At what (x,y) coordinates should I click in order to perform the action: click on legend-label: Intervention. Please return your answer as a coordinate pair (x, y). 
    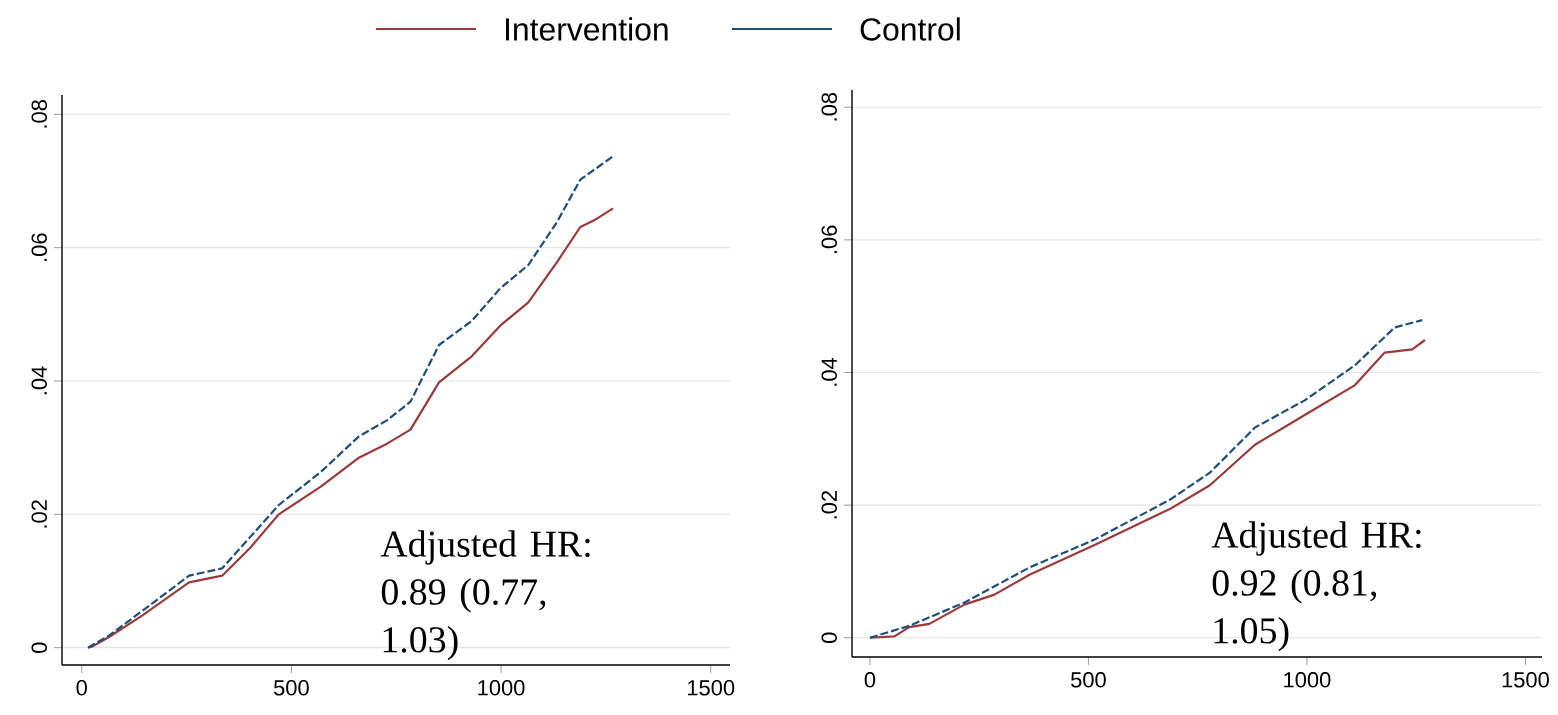
    Looking at the image, I should click on (586, 29).